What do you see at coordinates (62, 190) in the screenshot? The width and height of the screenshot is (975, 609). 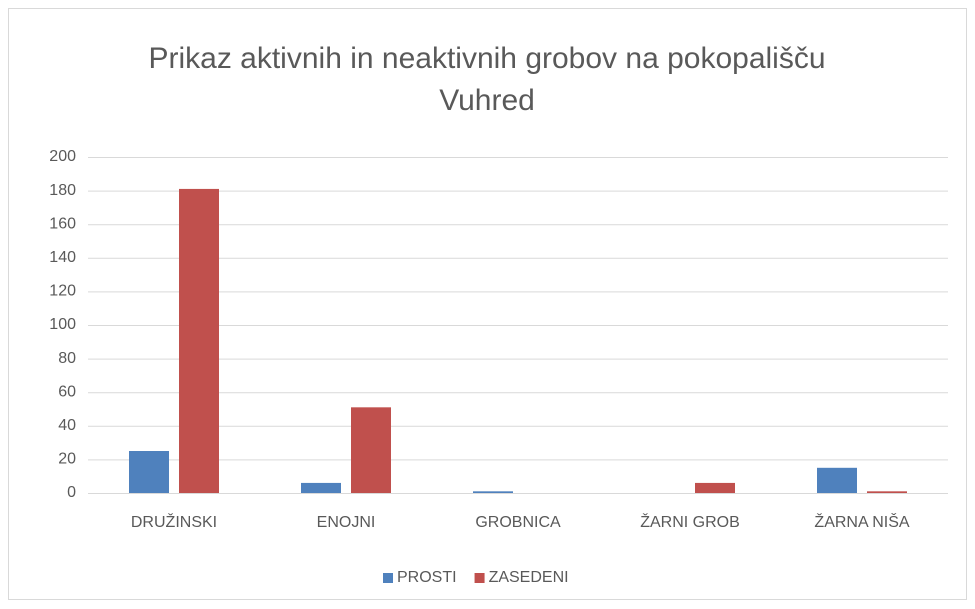 I see `y-tick-label: 180` at bounding box center [62, 190].